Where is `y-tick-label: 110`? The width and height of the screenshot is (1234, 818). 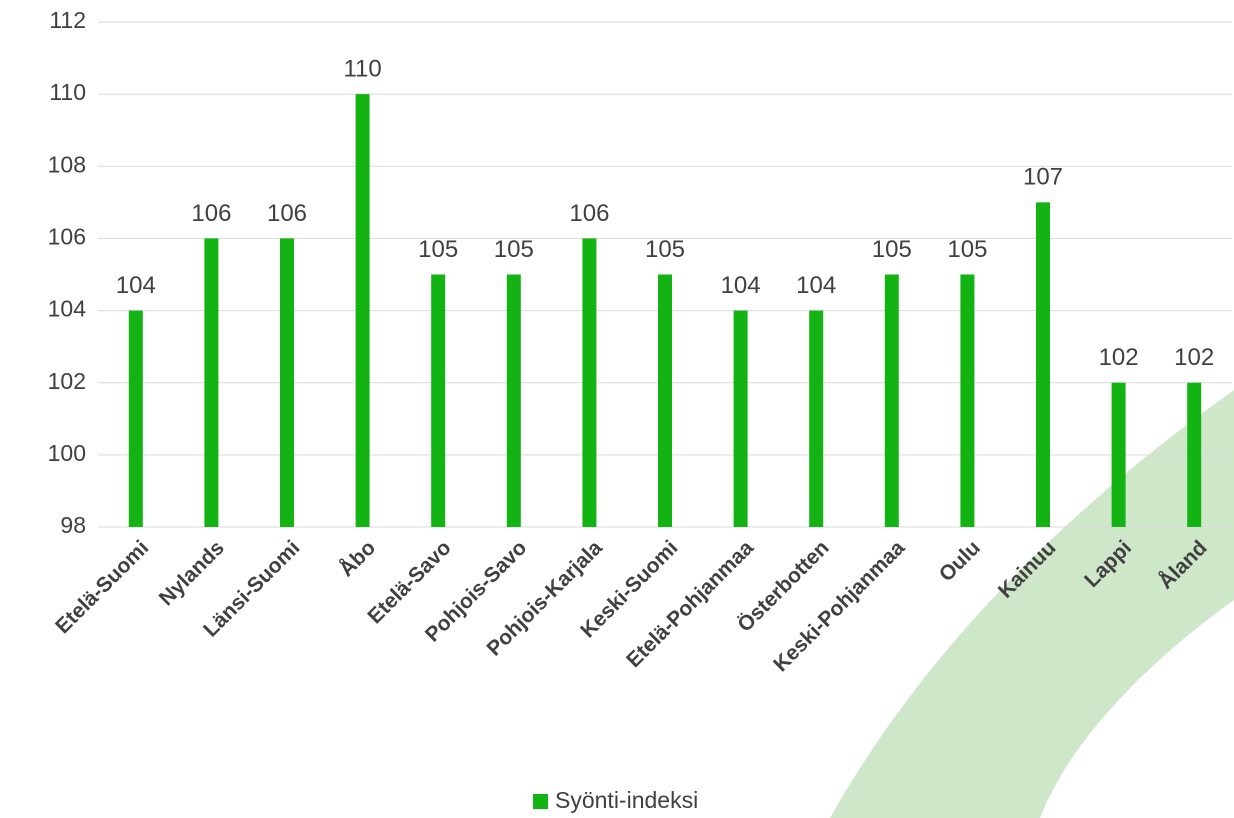 y-tick-label: 110 is located at coordinates (67, 92).